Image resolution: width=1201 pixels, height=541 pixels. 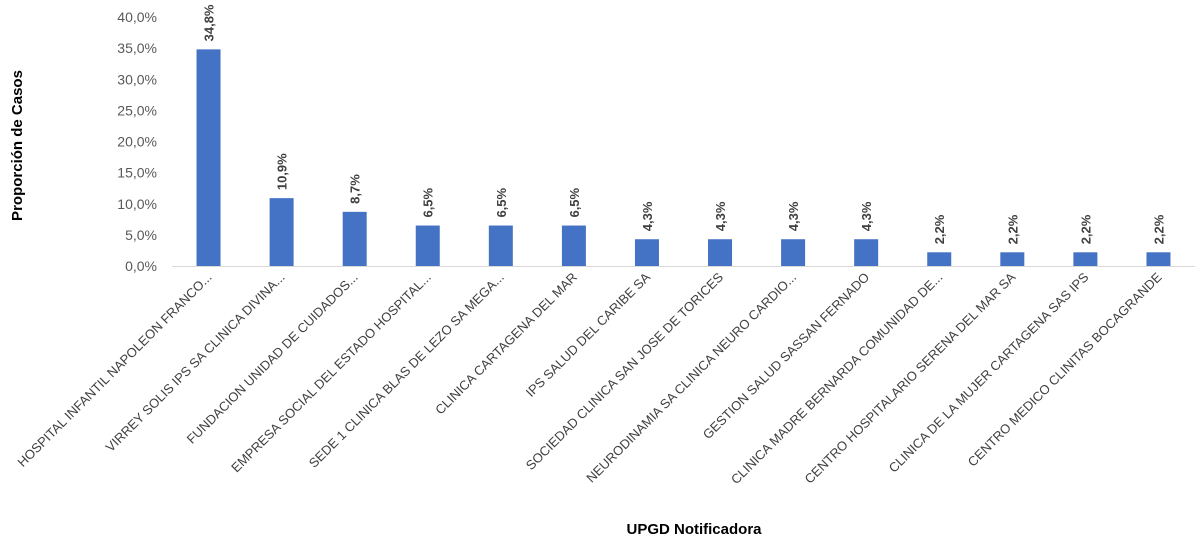 I want to click on category-label: IPS SALUD DEL CARIBE SA, so click(x=588, y=334).